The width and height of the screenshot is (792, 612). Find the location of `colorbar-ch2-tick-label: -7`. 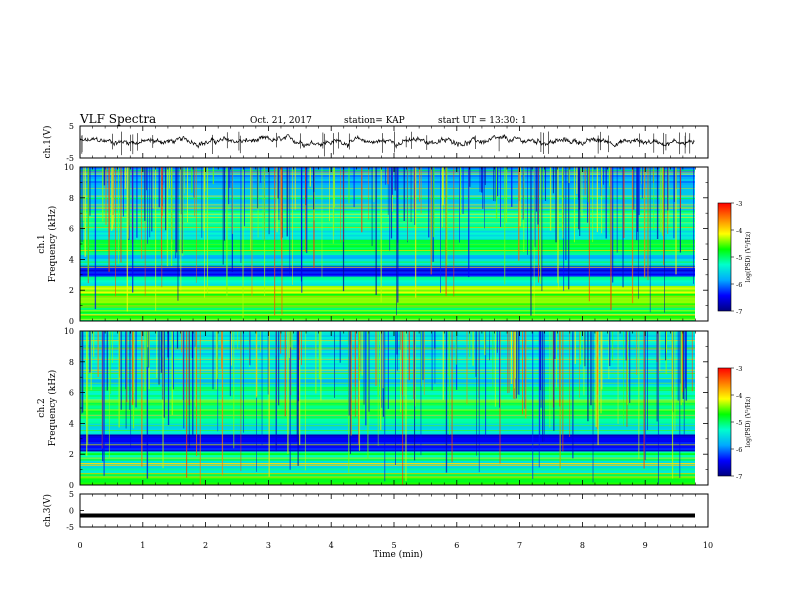

colorbar-ch2-tick-label: -7 is located at coordinates (739, 477).